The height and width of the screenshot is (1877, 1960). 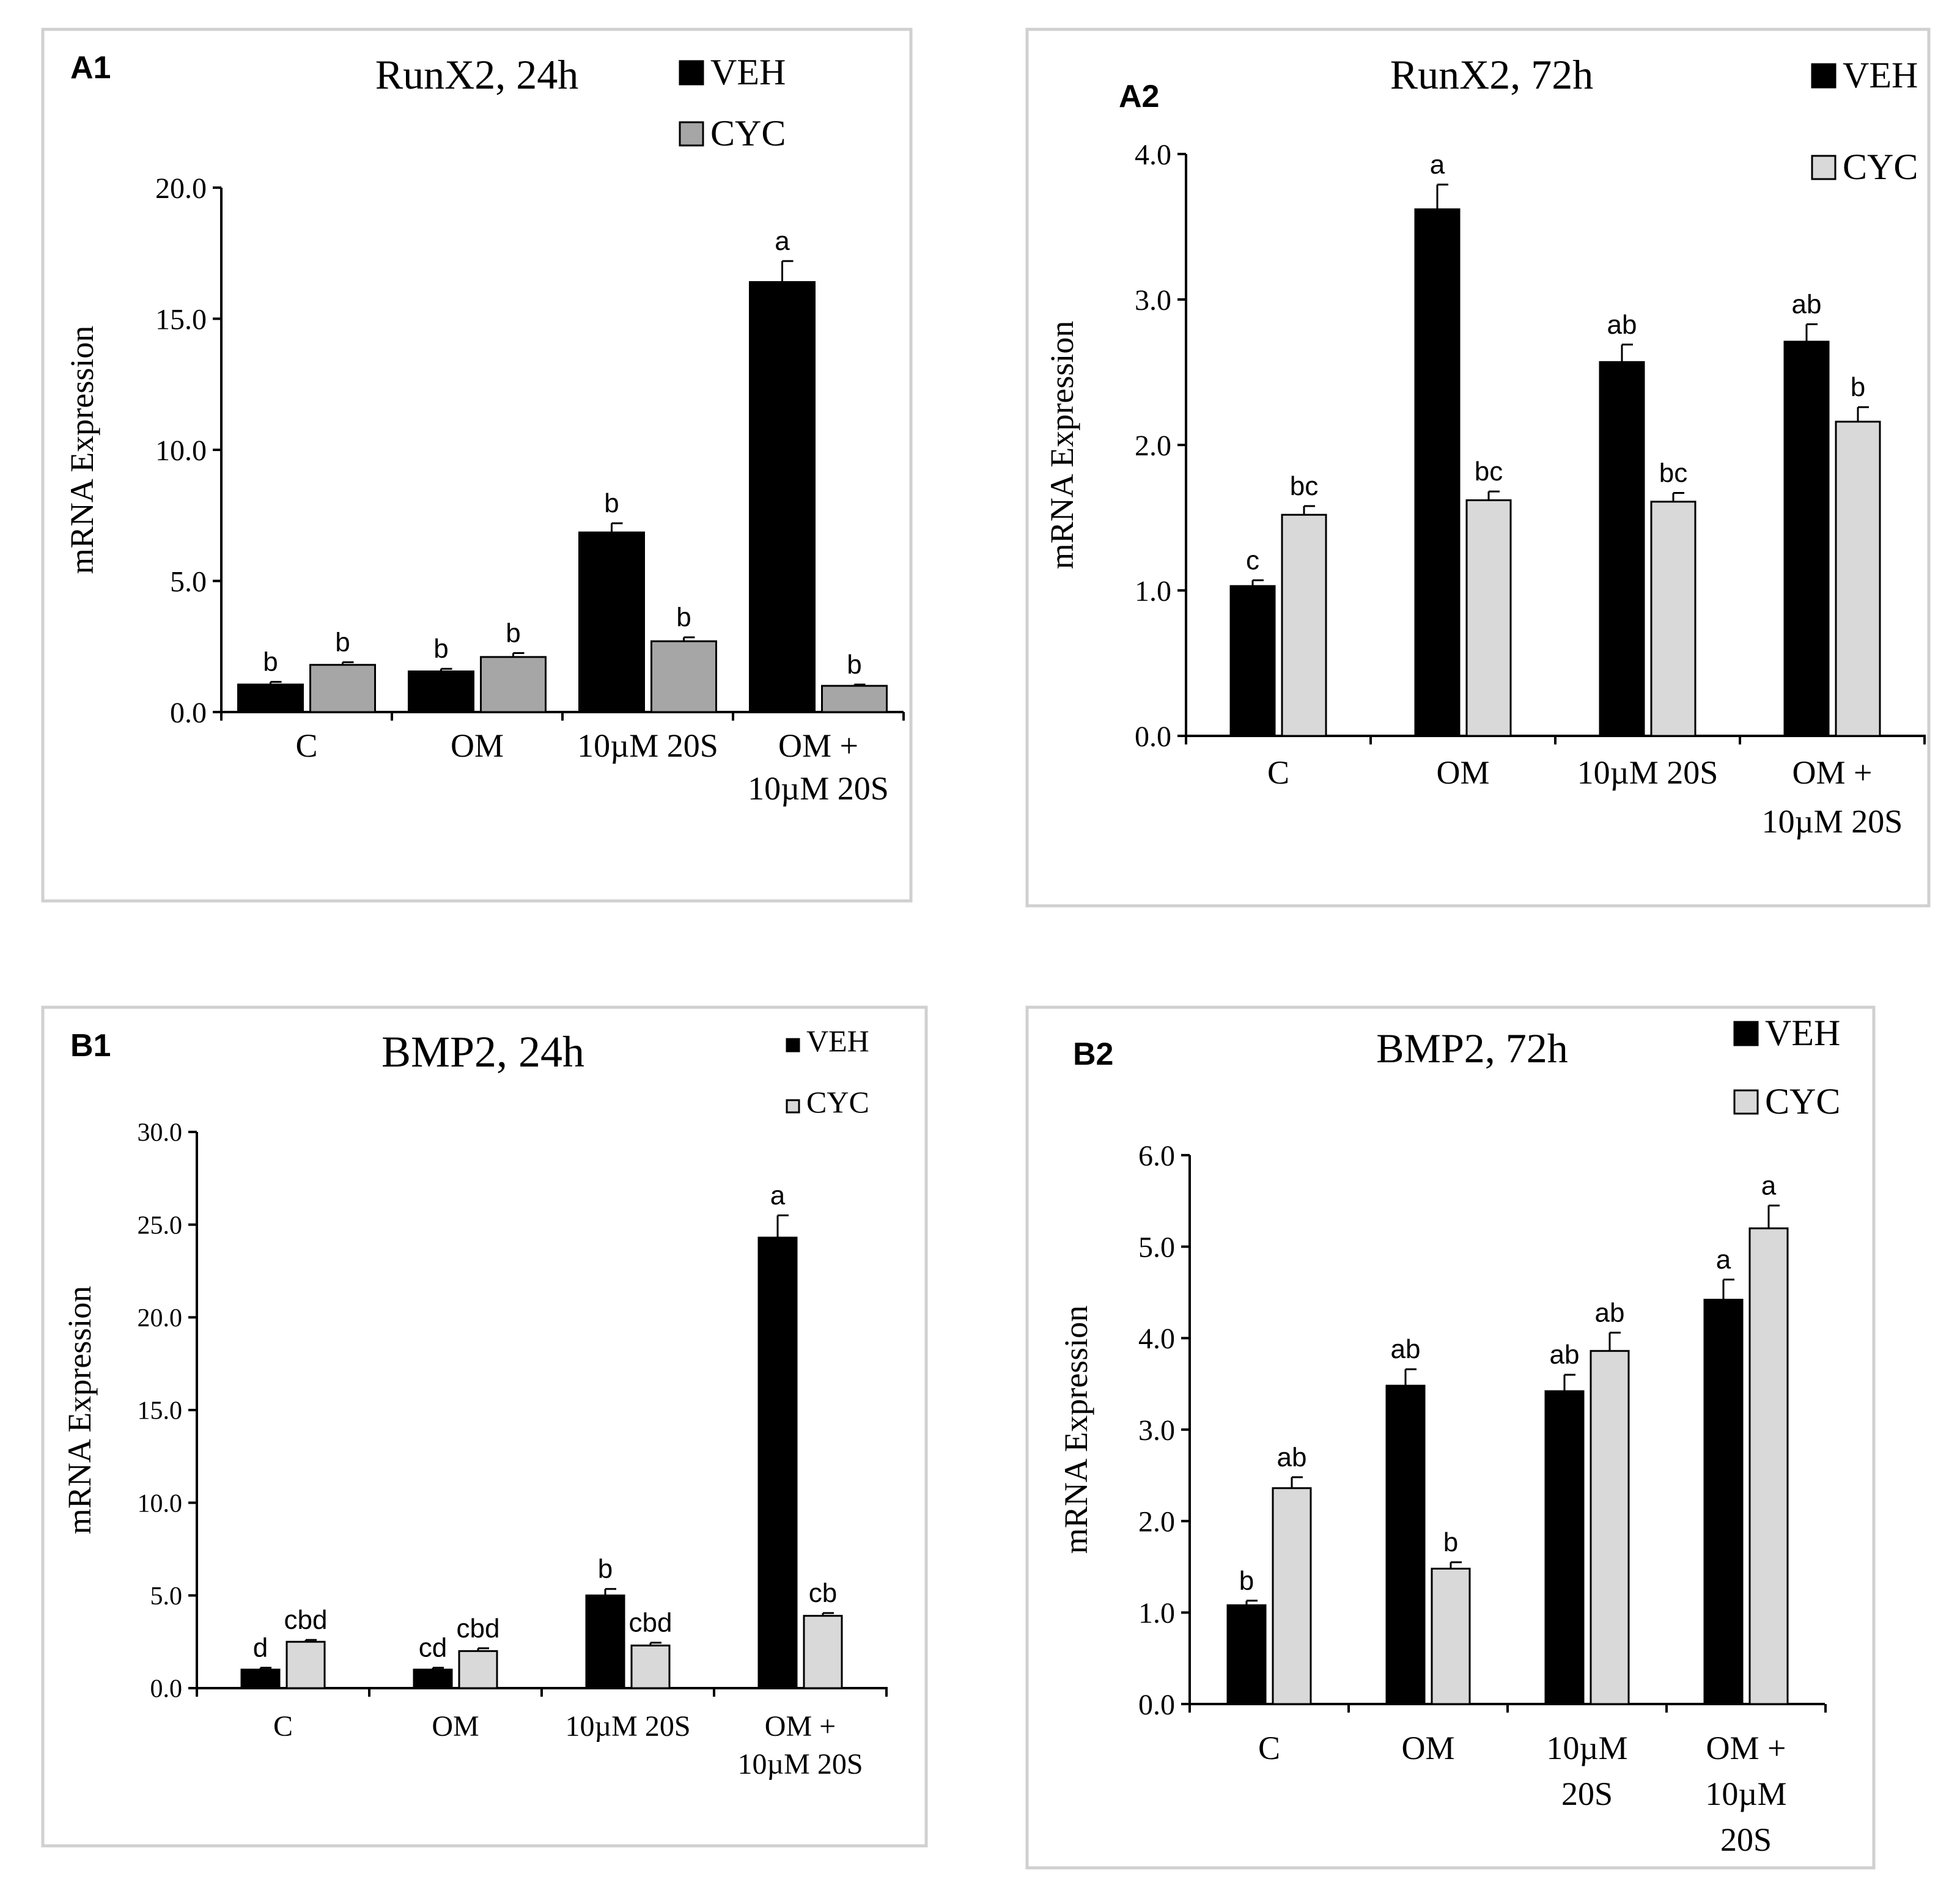 What do you see at coordinates (1093, 1054) in the screenshot?
I see `panel-label: B2` at bounding box center [1093, 1054].